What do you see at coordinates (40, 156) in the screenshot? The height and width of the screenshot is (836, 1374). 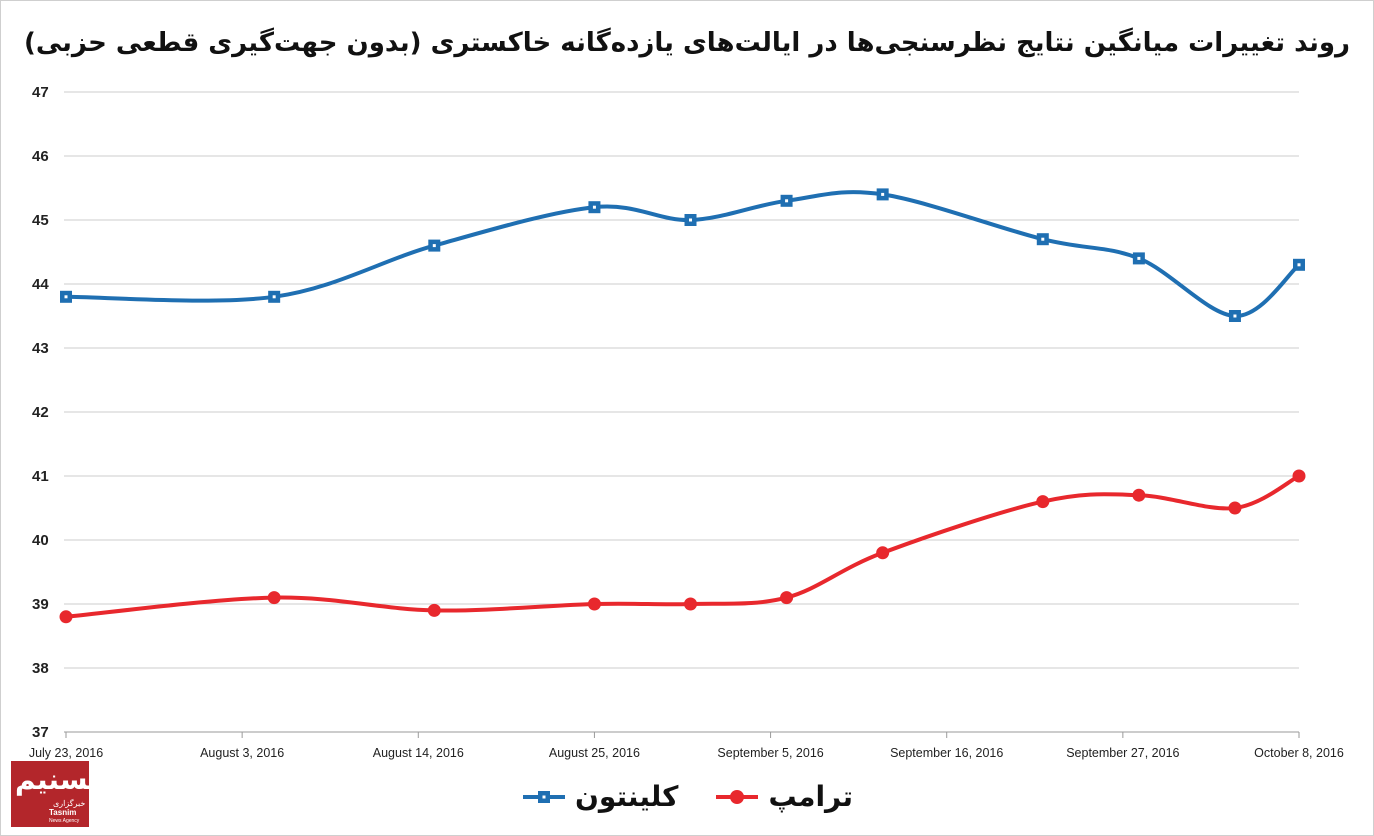 I see `y-tick-label: 46` at bounding box center [40, 156].